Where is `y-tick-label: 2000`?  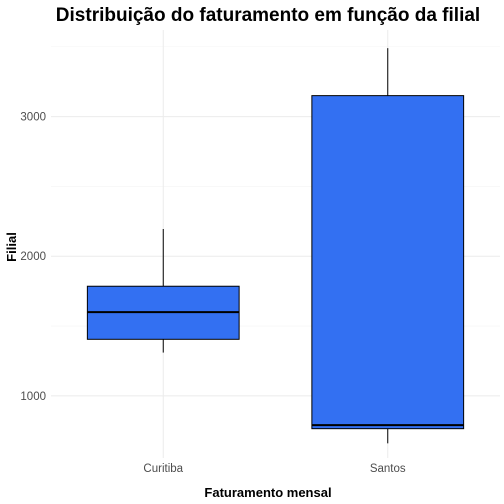 y-tick-label: 2000 is located at coordinates (33, 257).